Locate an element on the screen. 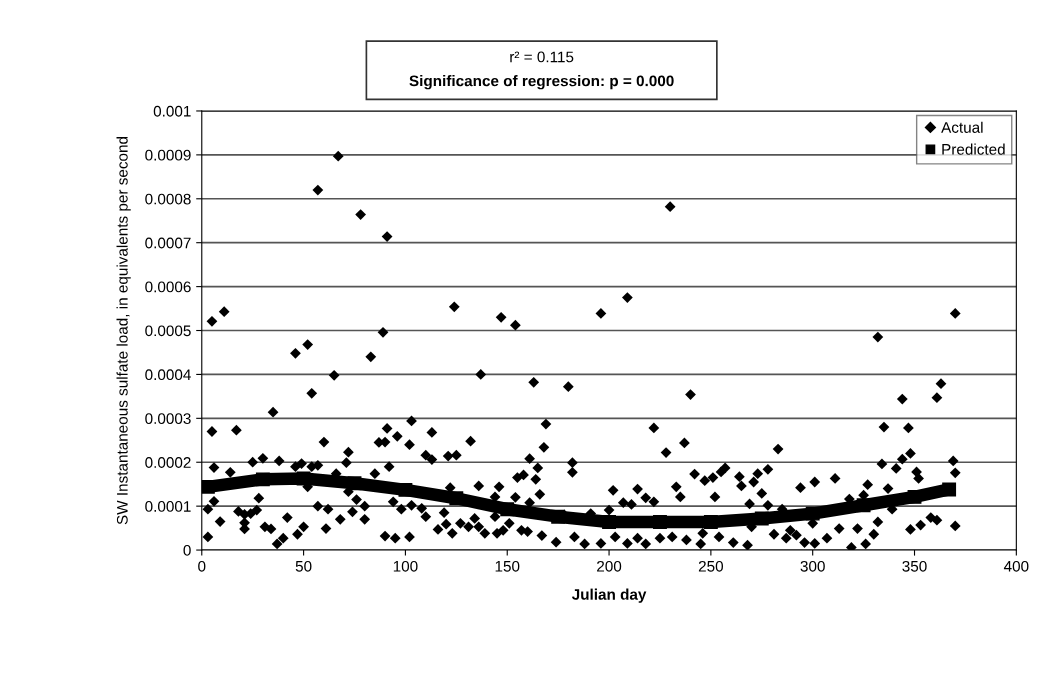  y-tick-label: 0.0007 is located at coordinates (168, 243).